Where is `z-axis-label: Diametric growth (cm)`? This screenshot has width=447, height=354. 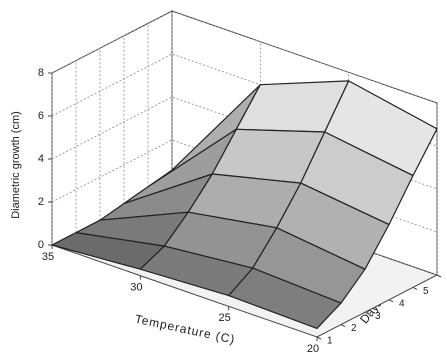 z-axis-label: Diametric growth (cm) is located at coordinates (16, 165).